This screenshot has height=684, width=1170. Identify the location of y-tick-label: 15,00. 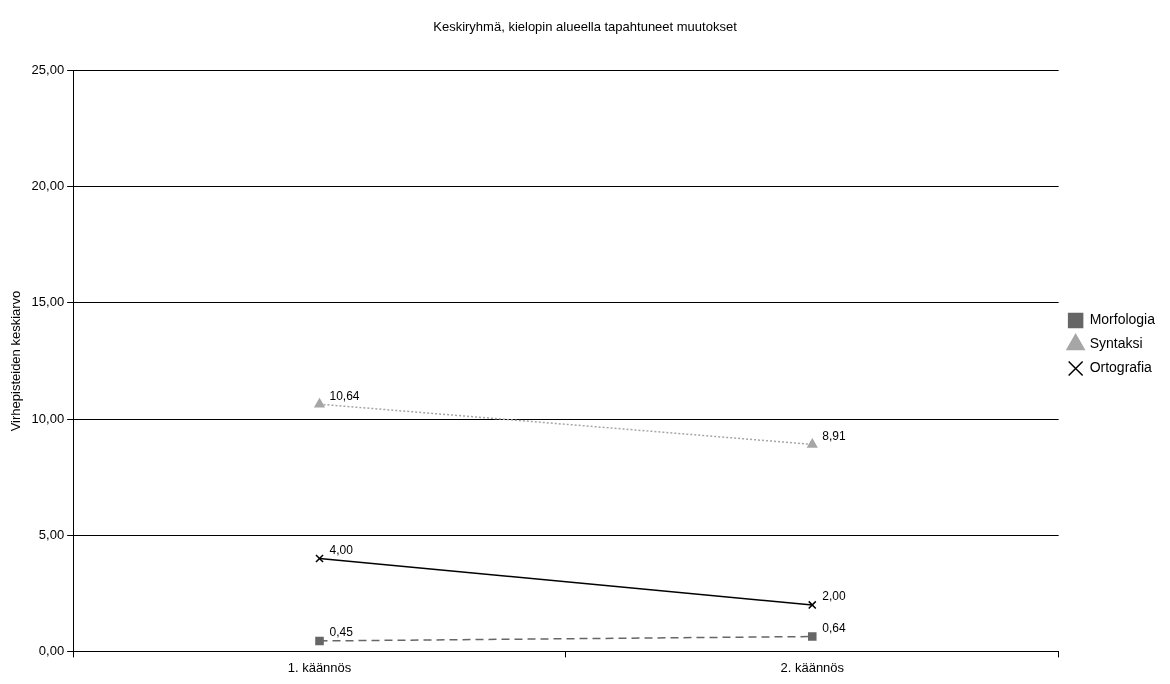
(48, 302).